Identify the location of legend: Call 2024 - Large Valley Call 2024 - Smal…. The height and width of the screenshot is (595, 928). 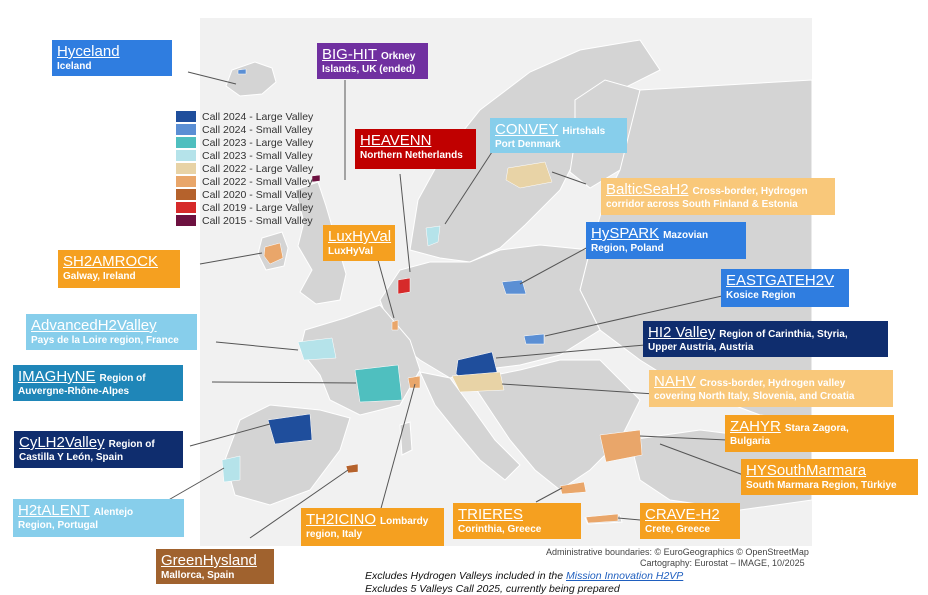
(244, 168).